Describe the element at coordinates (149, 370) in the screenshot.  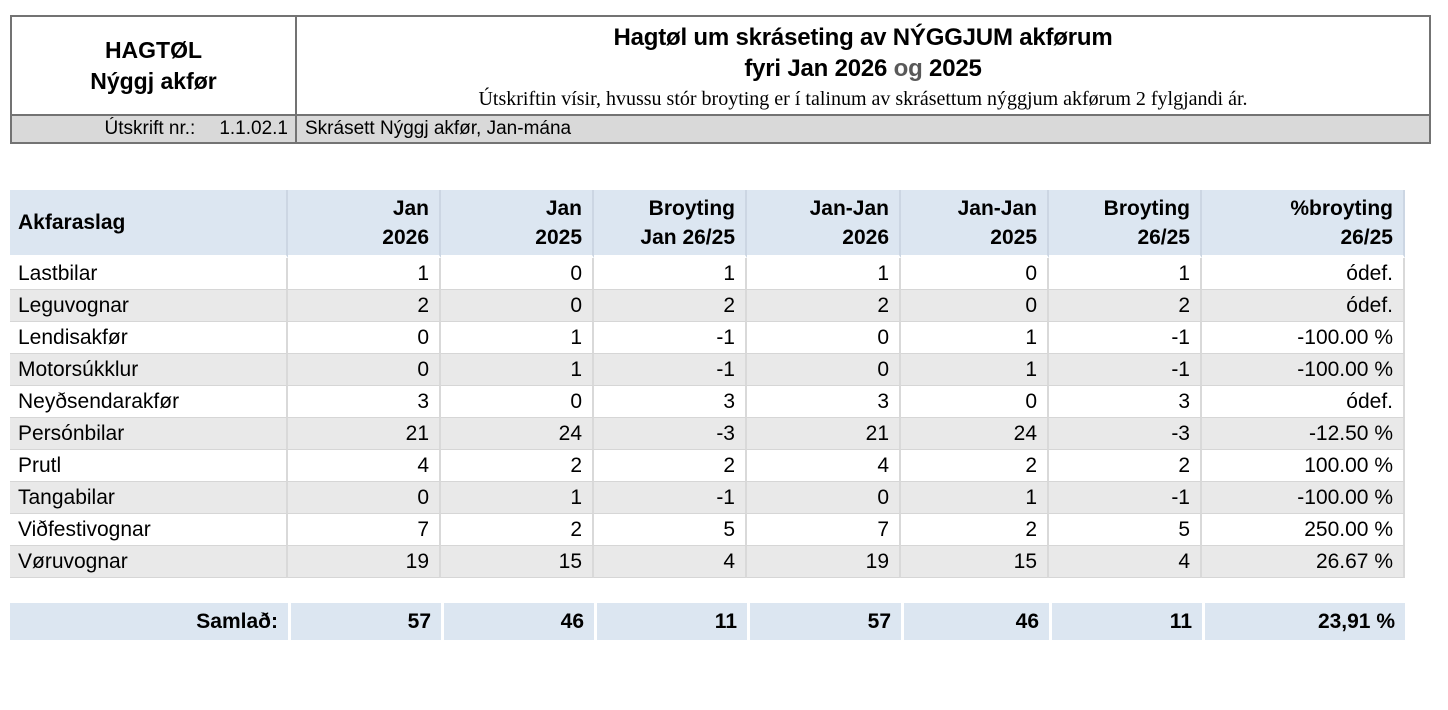
I see `row-label-cell: Motorsúkklur` at that location.